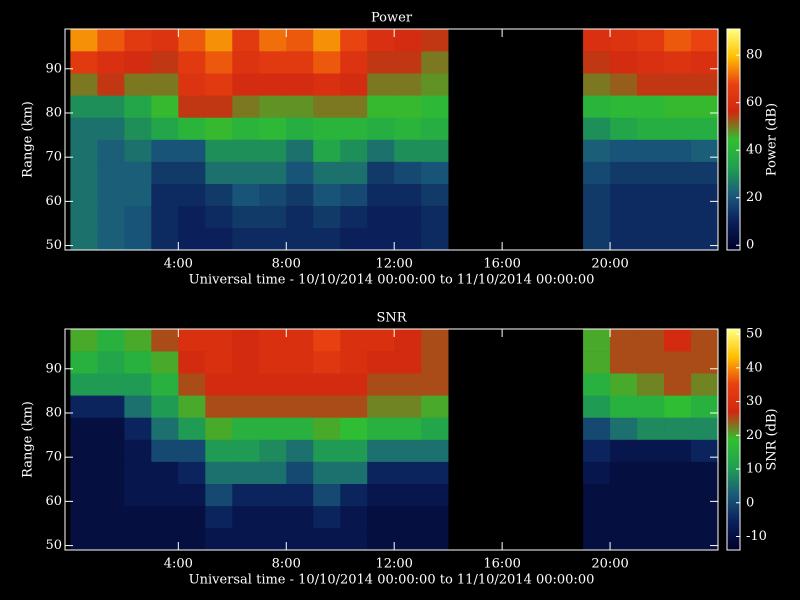 The height and width of the screenshot is (600, 800). I want to click on x-tick-label: 12:00, so click(393, 264).